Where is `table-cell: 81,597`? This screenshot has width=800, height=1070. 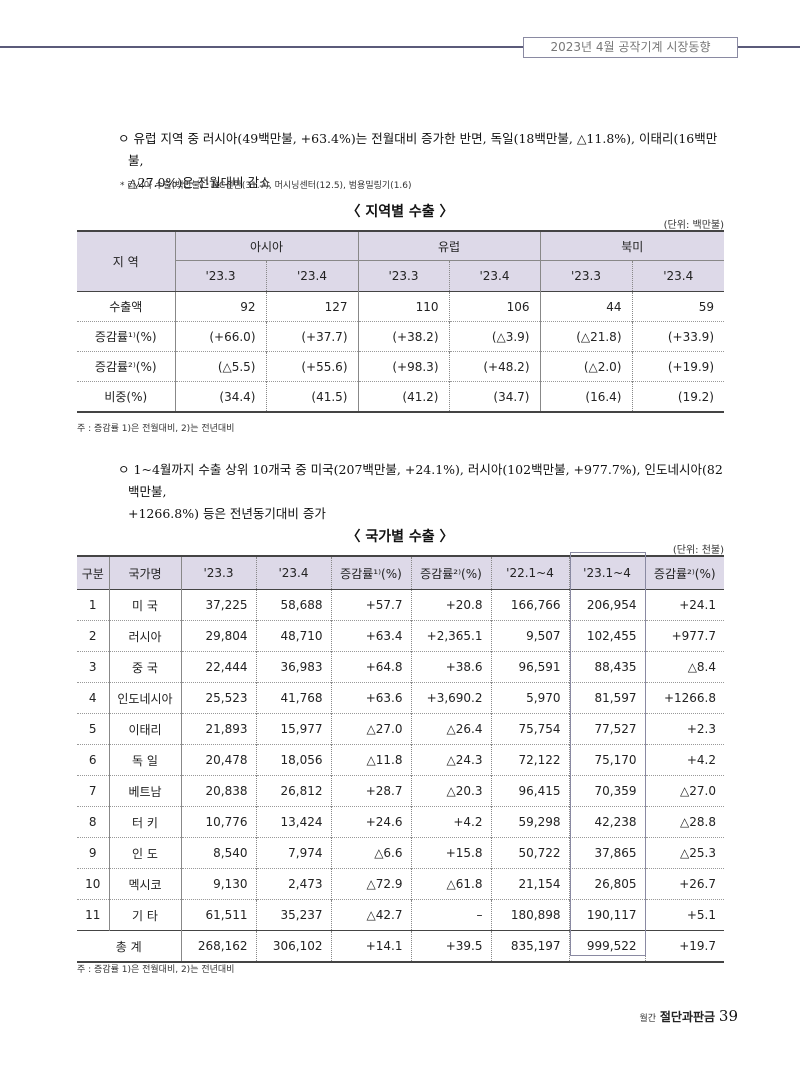
table-cell: 81,597 is located at coordinates (606, 698).